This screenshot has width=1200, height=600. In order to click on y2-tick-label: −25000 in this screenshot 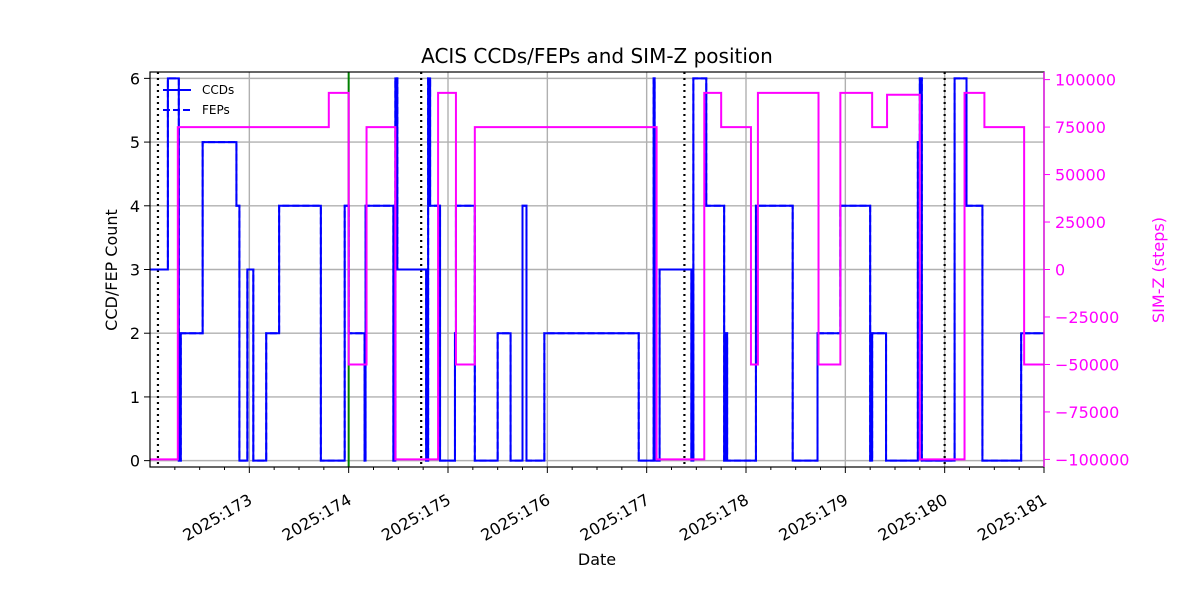, I will do `click(1087, 317)`.